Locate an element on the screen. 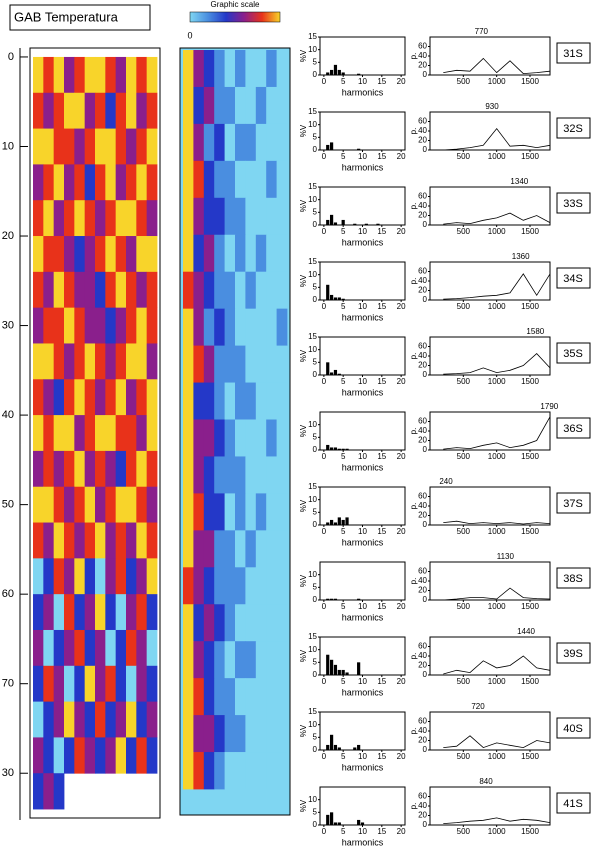 The image size is (594, 854). station-label: 34S is located at coordinates (573, 279).